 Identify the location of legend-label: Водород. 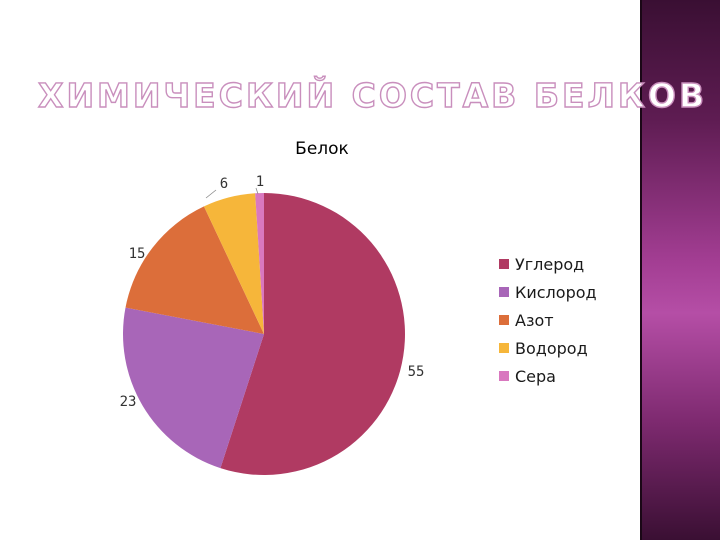
(551, 348).